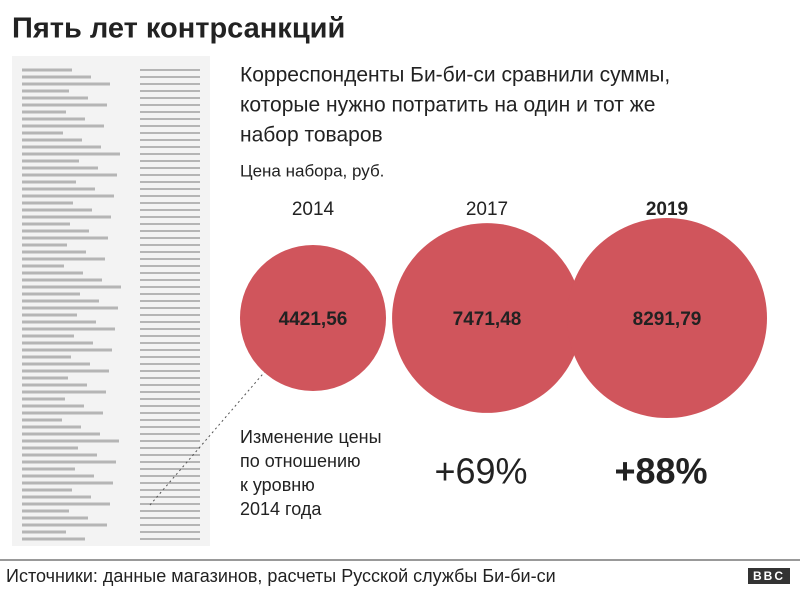  Describe the element at coordinates (300, 461) in the screenshot. I see `change-caption: по отношению` at that location.